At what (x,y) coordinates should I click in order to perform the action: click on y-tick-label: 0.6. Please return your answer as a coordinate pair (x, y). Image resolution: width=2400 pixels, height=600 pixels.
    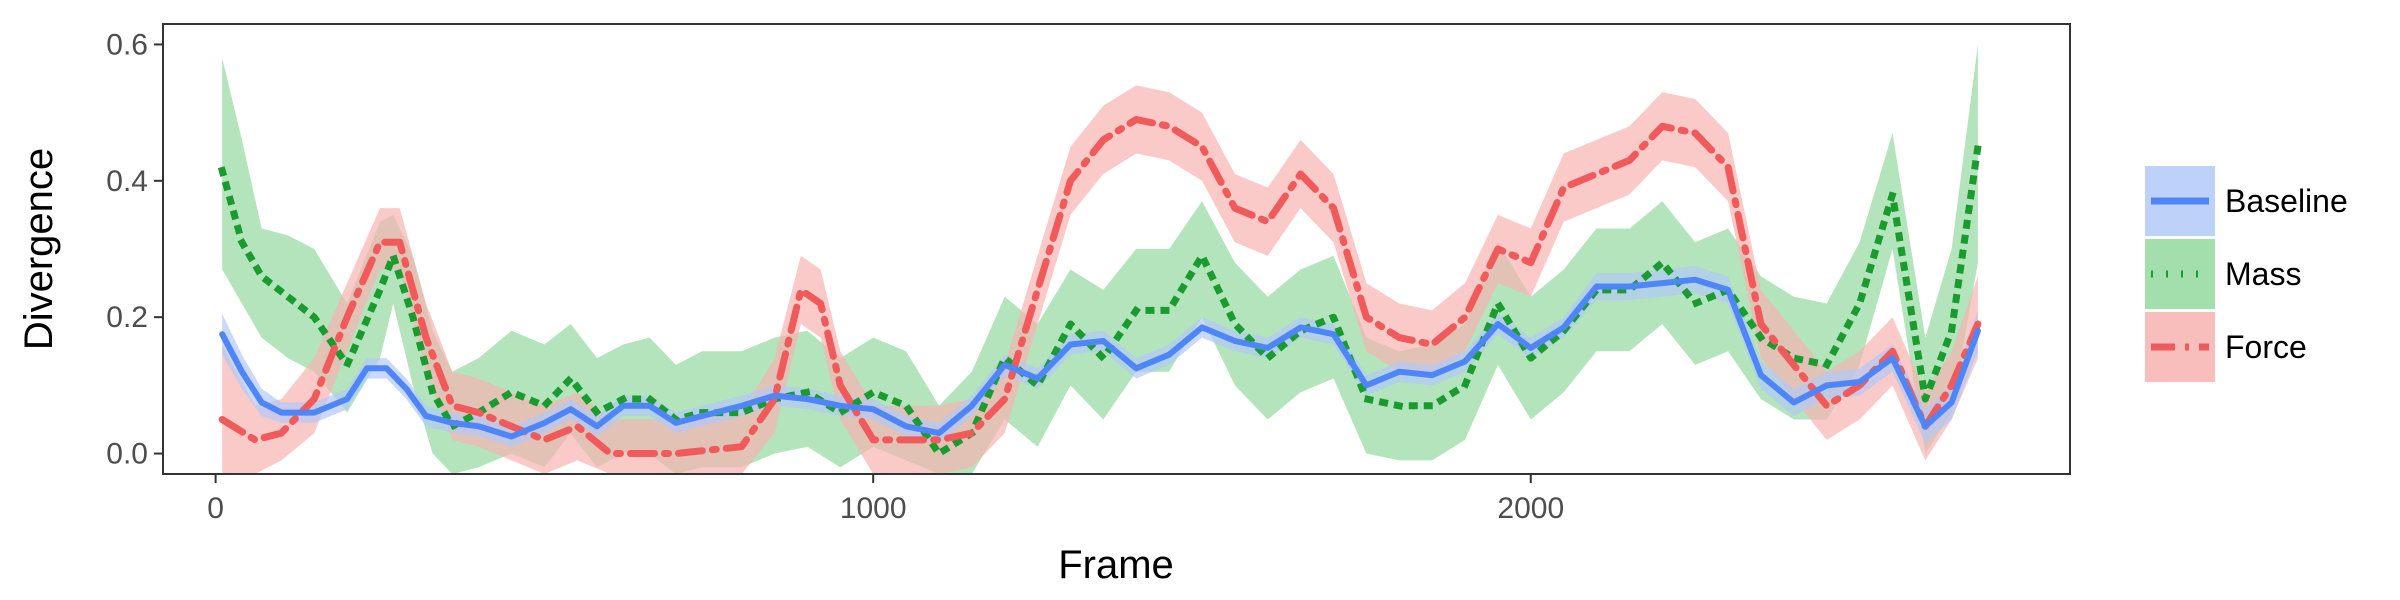
    Looking at the image, I should click on (127, 44).